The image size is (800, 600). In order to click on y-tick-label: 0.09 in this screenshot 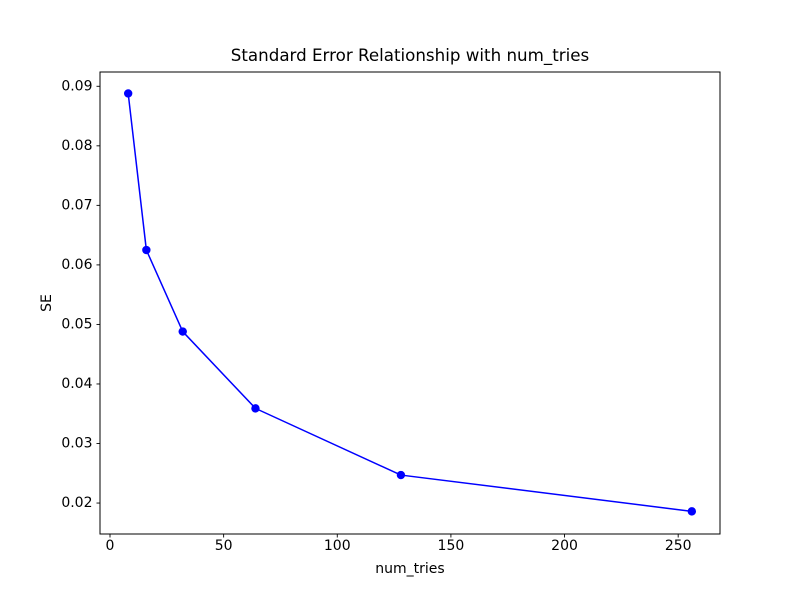, I will do `click(76, 86)`.